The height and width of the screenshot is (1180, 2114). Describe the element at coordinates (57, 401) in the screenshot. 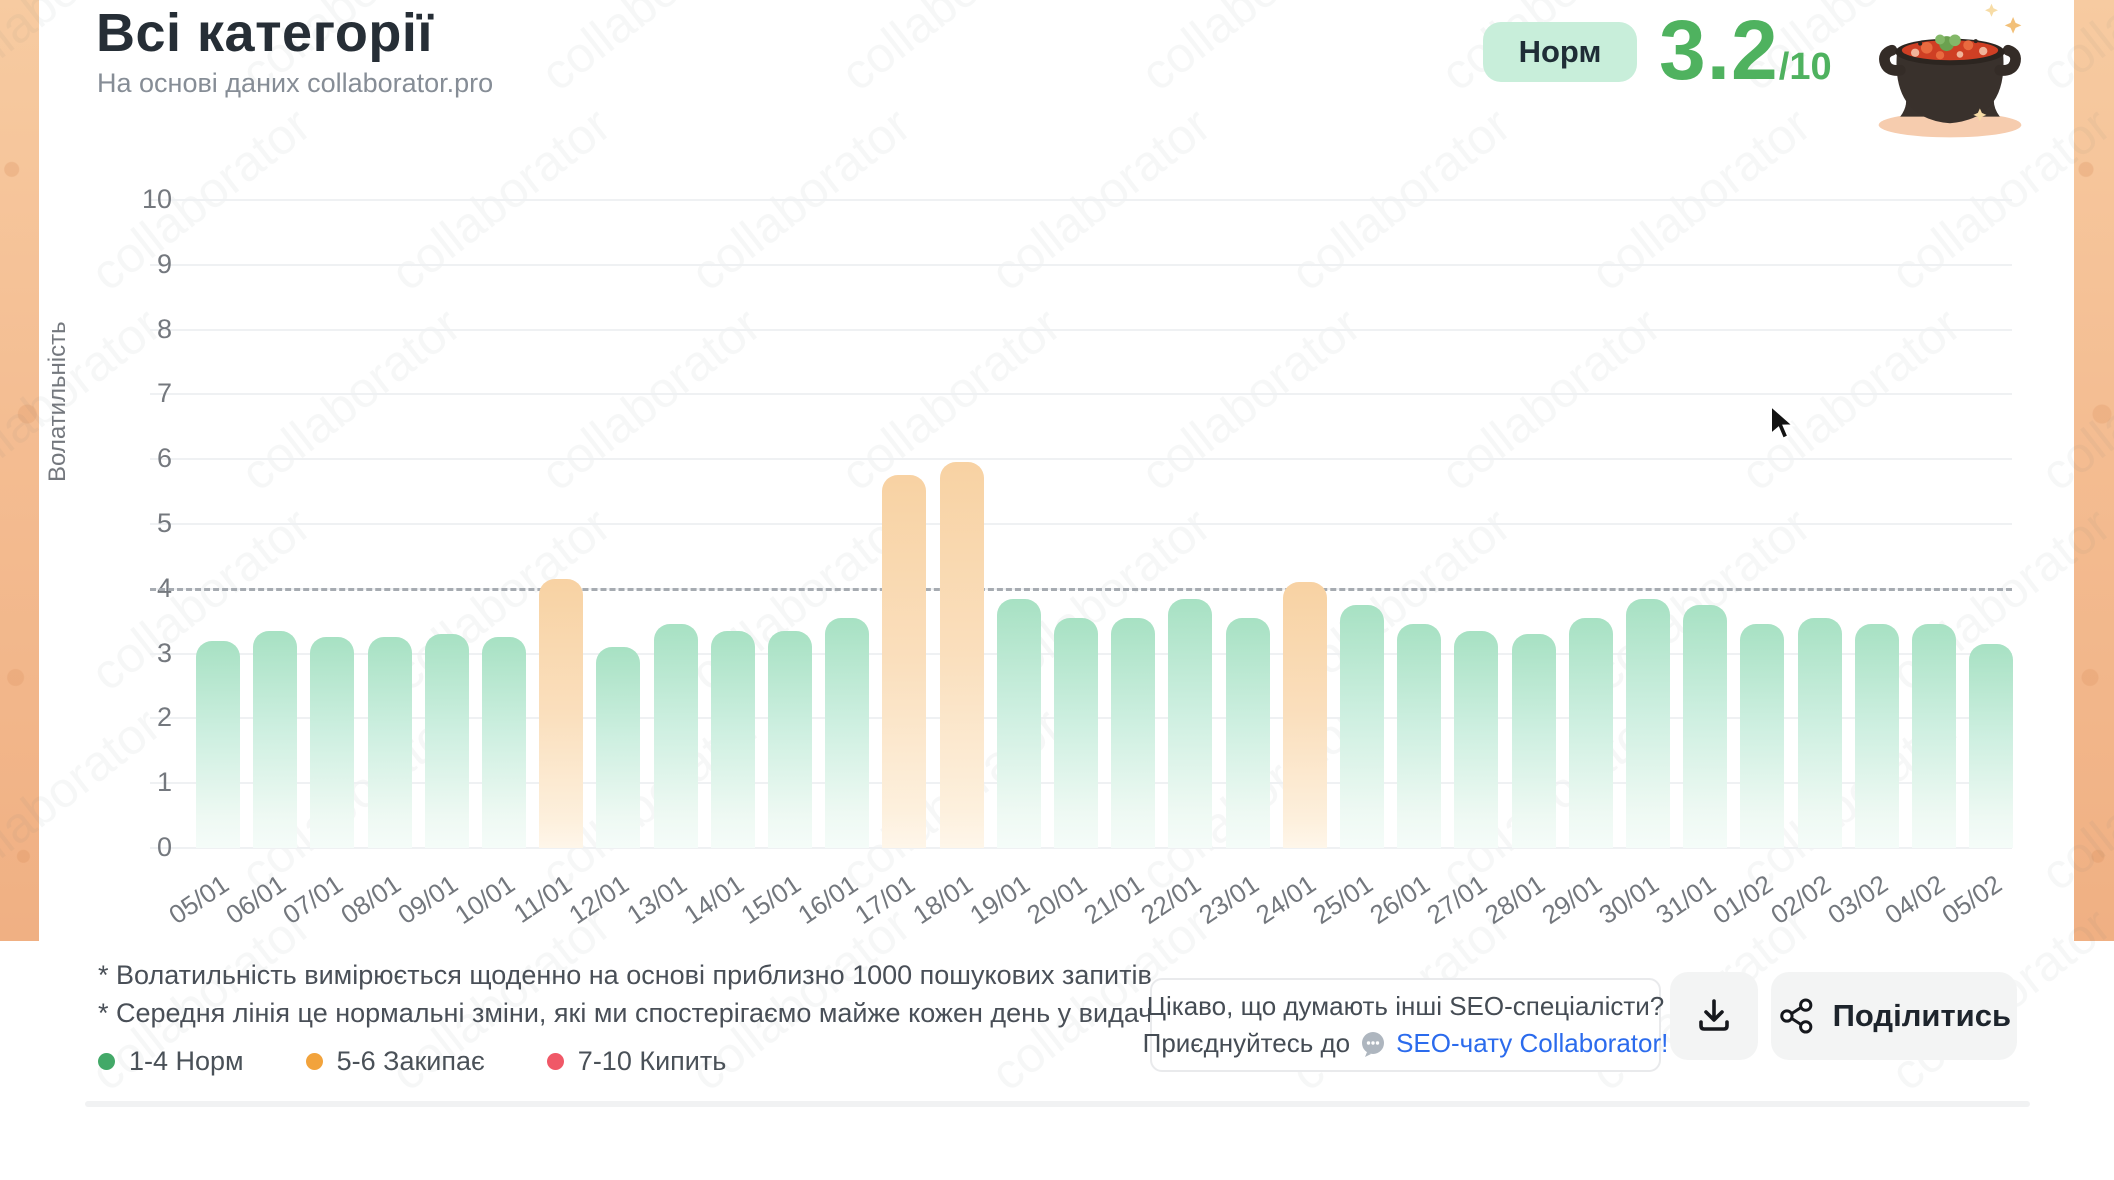

I see `y-axis-title: Волатильність` at that location.